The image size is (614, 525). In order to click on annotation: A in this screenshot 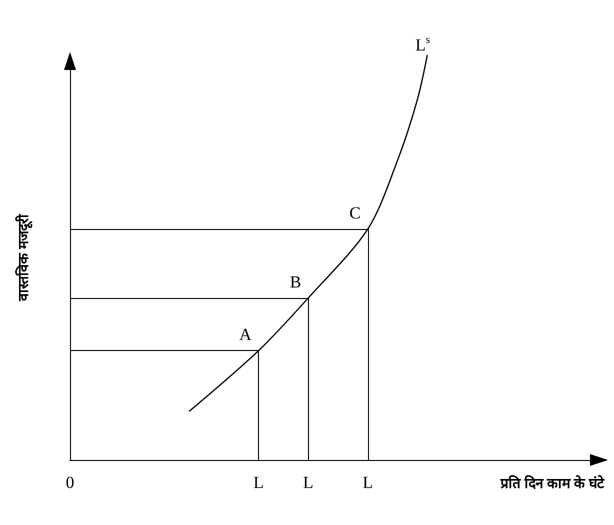, I will do `click(245, 334)`.